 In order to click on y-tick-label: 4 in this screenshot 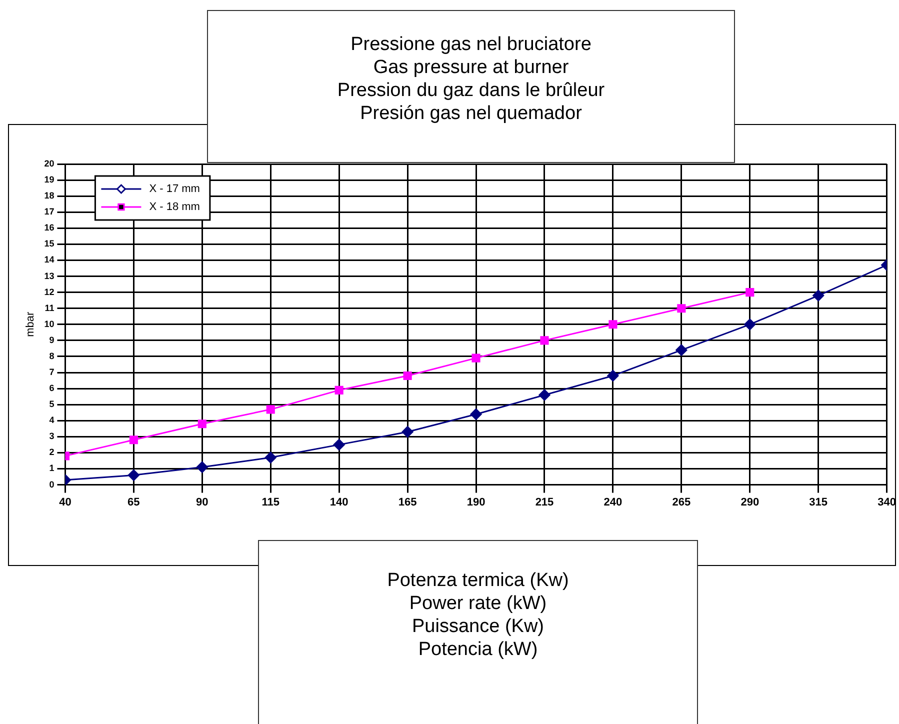, I will do `click(51, 420)`.